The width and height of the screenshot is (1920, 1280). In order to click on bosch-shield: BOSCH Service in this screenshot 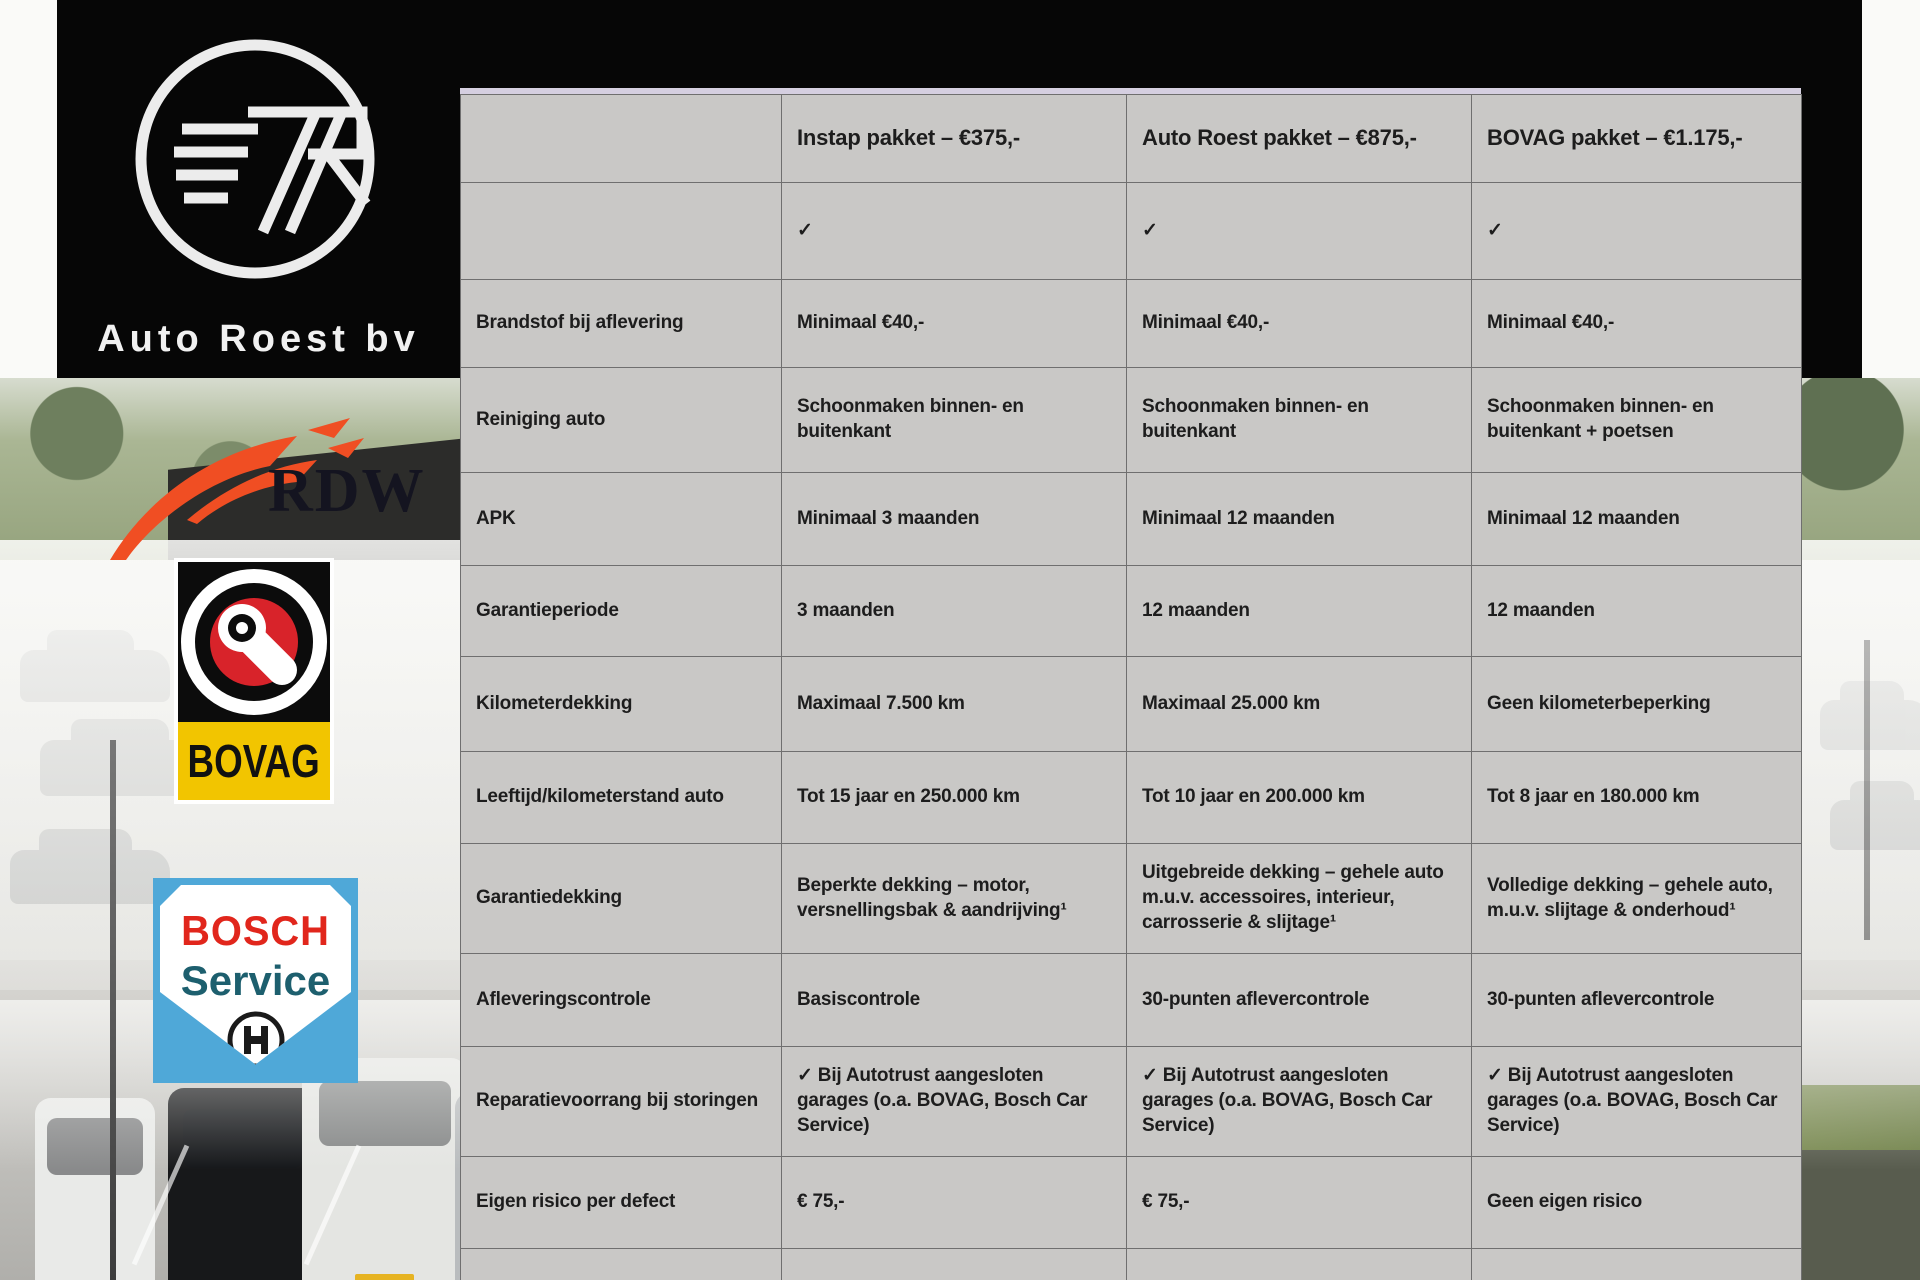, I will do `click(255, 975)`.